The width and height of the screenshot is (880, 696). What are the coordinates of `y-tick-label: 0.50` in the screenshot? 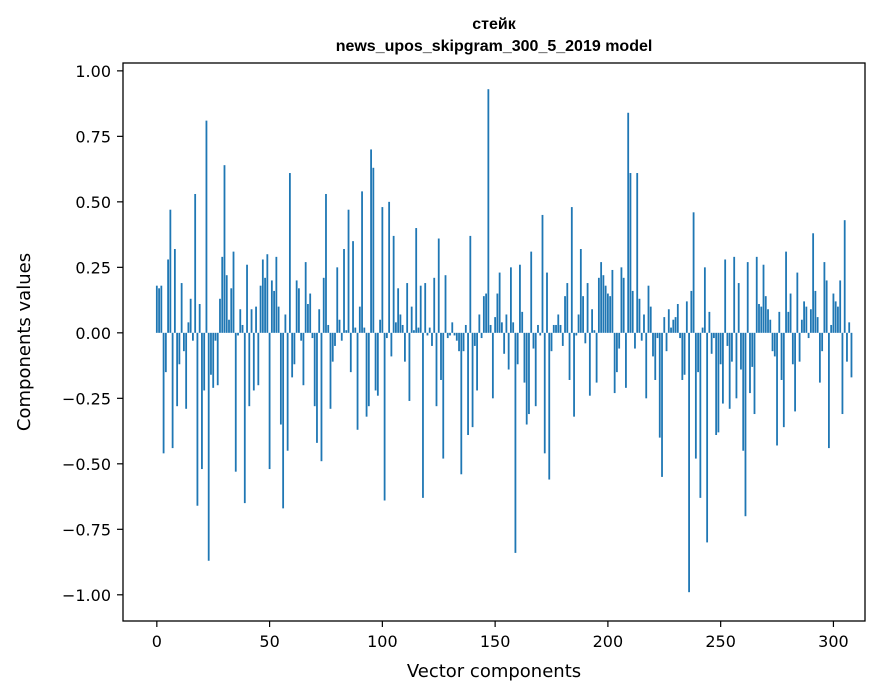 It's located at (93, 202).